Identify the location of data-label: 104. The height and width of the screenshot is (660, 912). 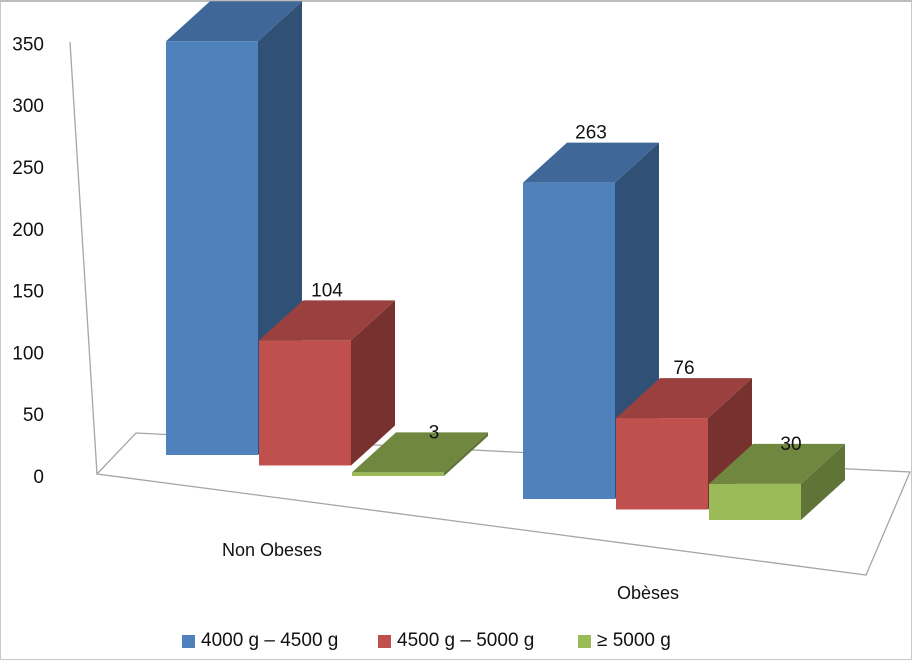
(327, 290).